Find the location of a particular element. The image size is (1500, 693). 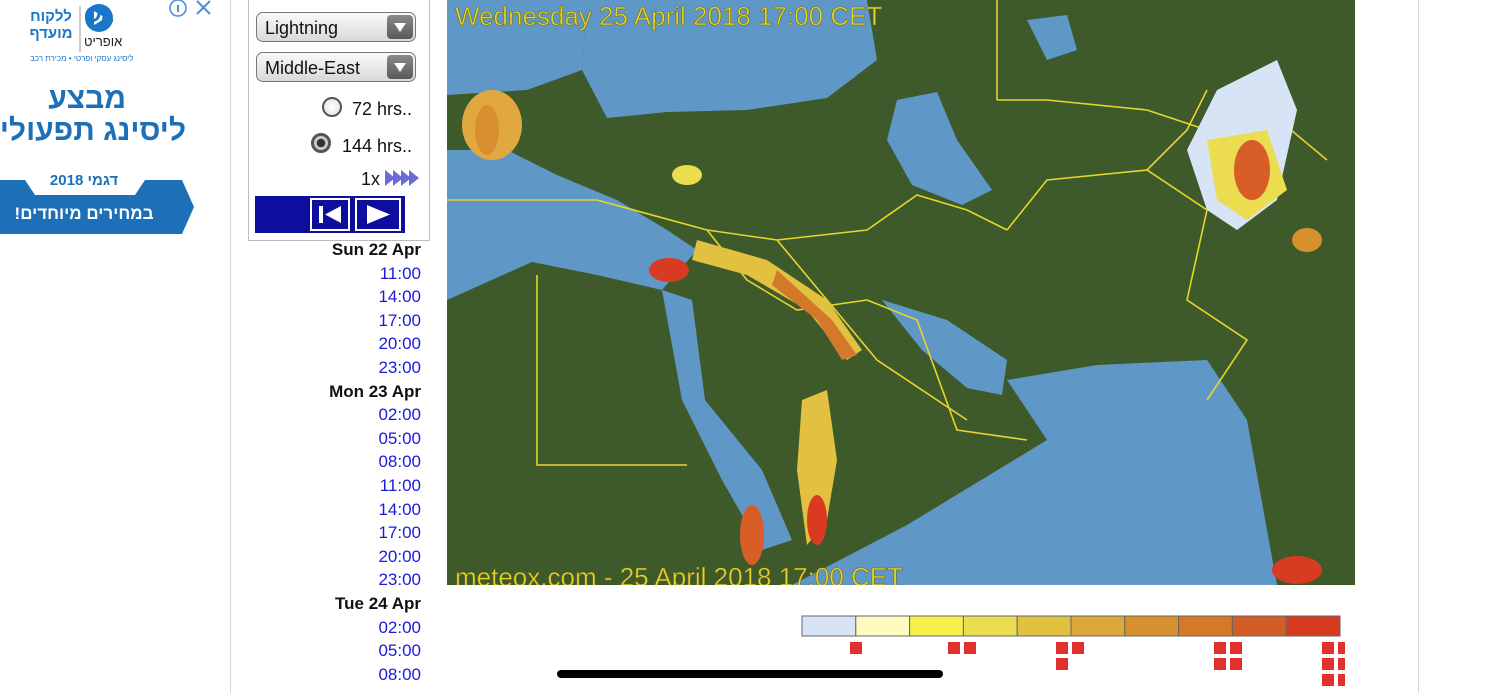

region-select: Middle-East is located at coordinates (336, 67).